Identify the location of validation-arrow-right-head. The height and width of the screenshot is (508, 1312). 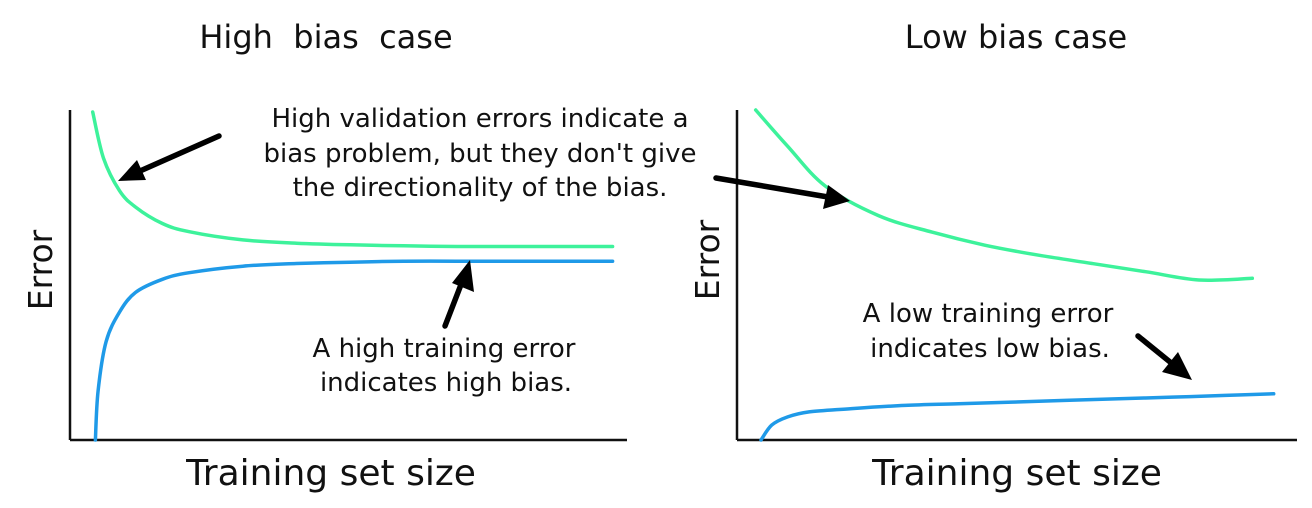
(836, 197).